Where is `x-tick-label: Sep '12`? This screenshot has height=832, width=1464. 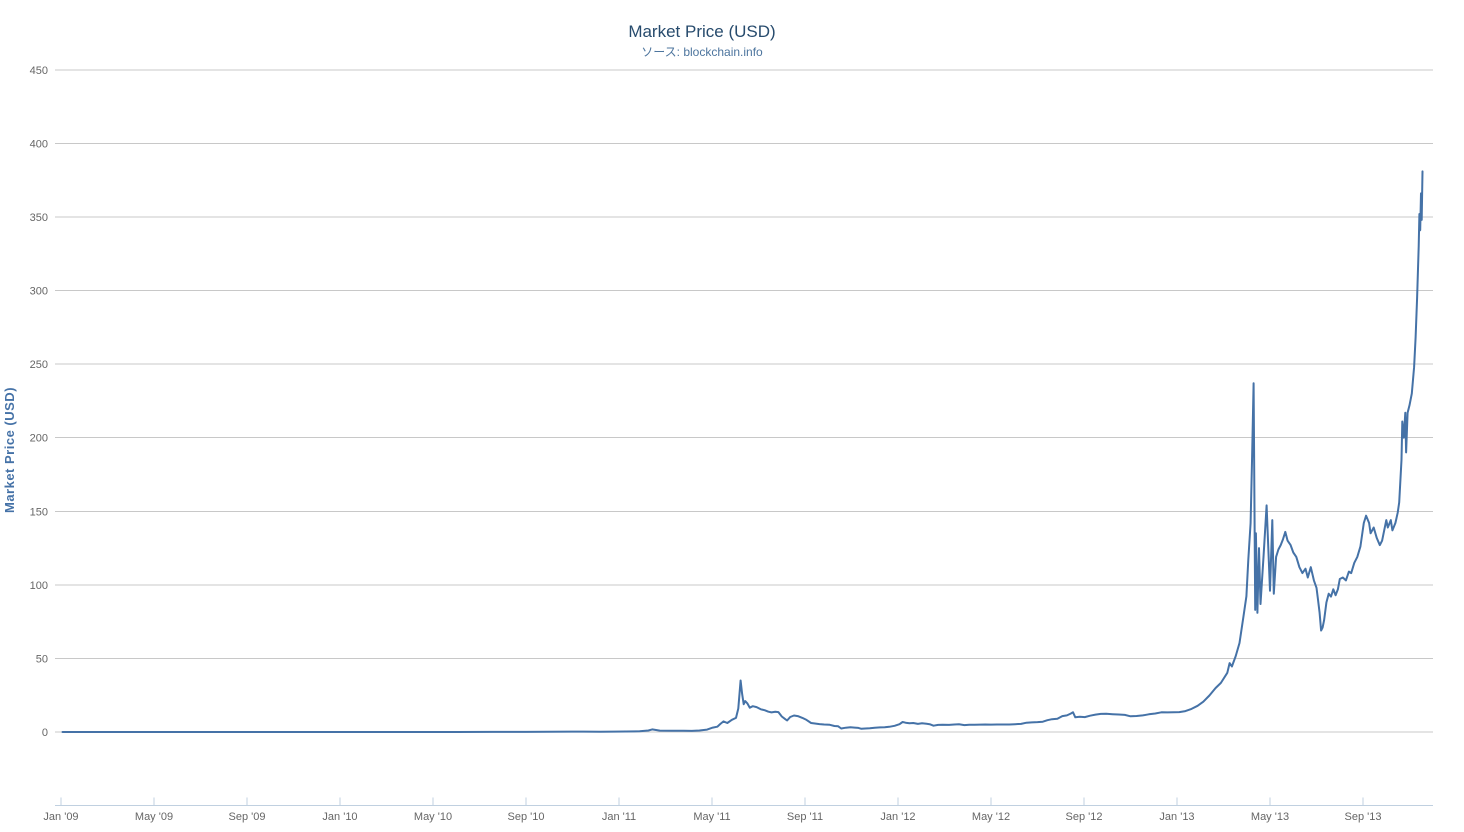 x-tick-label: Sep '12 is located at coordinates (1084, 817).